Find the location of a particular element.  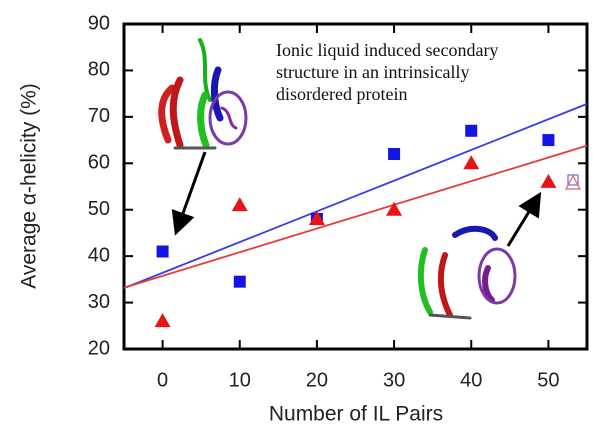

y-tick-label: 20 is located at coordinates (99, 348).